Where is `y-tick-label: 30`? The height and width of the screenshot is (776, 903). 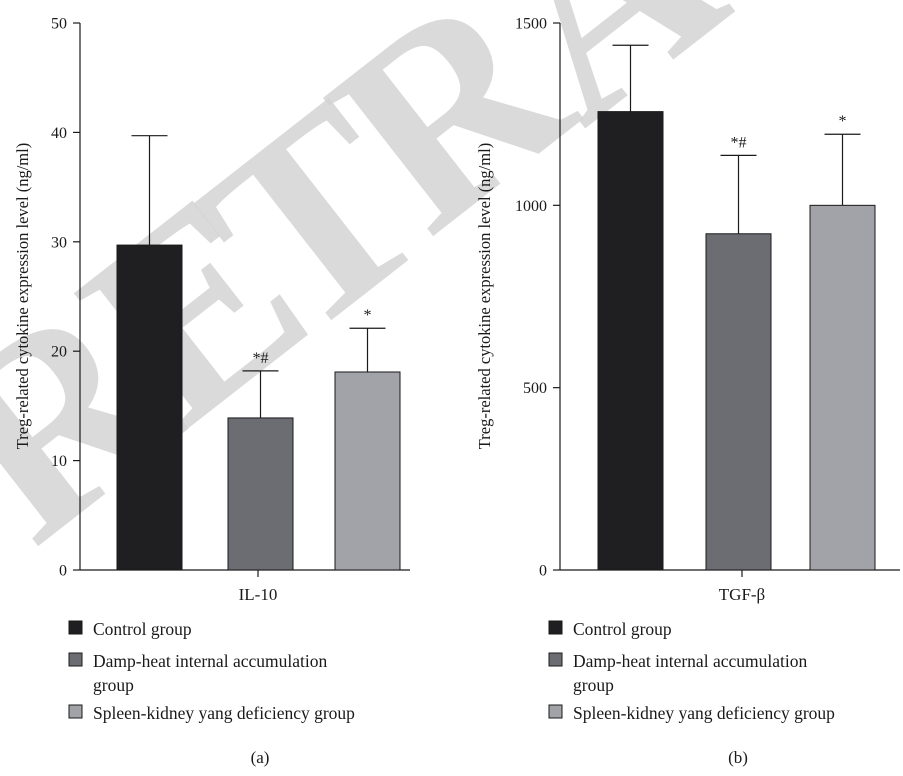 y-tick-label: 30 is located at coordinates (59, 242).